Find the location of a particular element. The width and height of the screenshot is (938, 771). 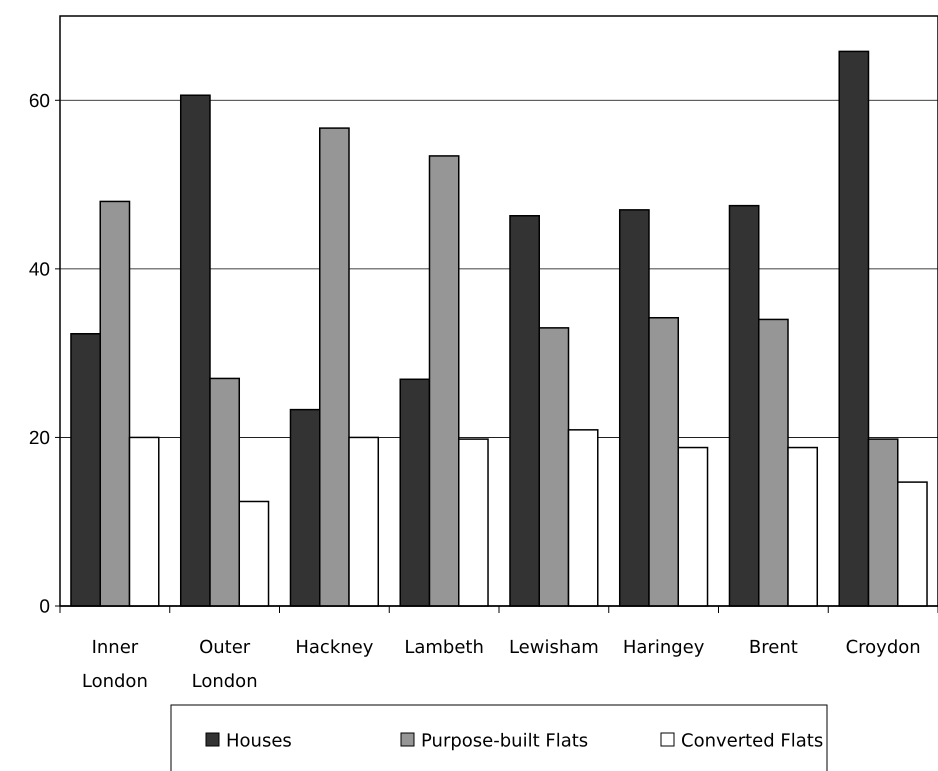

x-tick-label: Croydon is located at coordinates (883, 647).